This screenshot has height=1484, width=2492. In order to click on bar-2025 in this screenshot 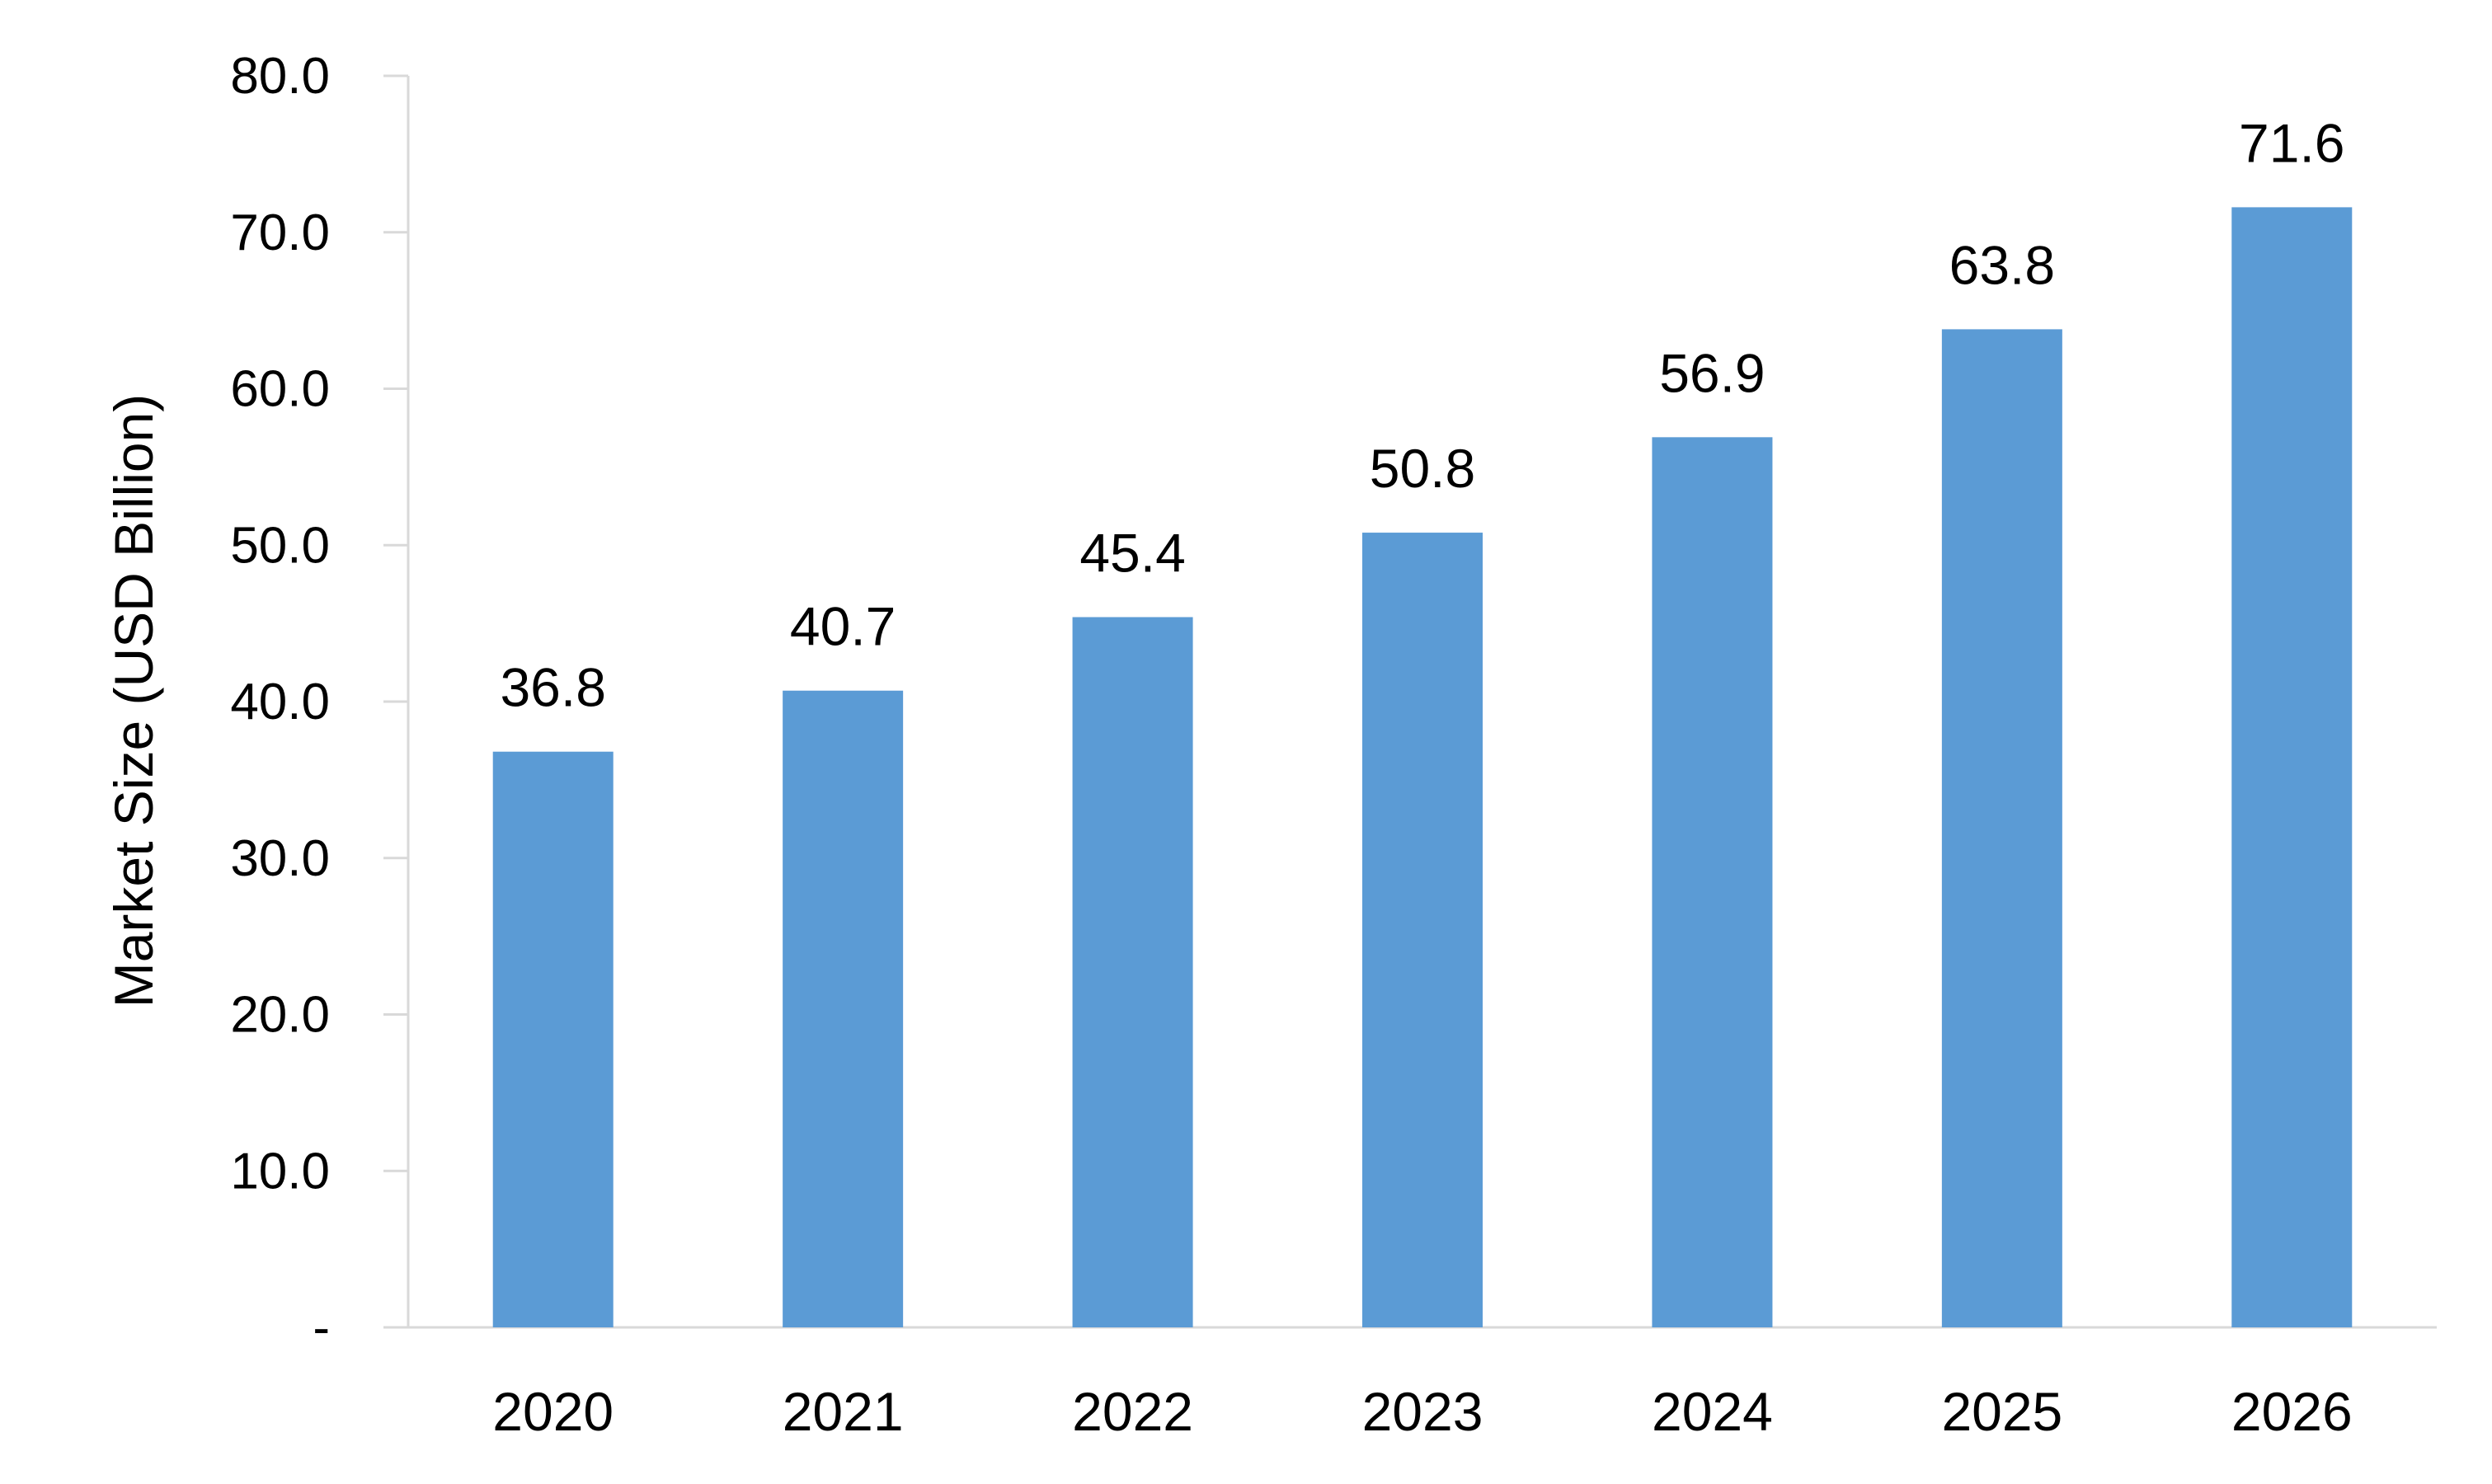, I will do `click(2001, 828)`.